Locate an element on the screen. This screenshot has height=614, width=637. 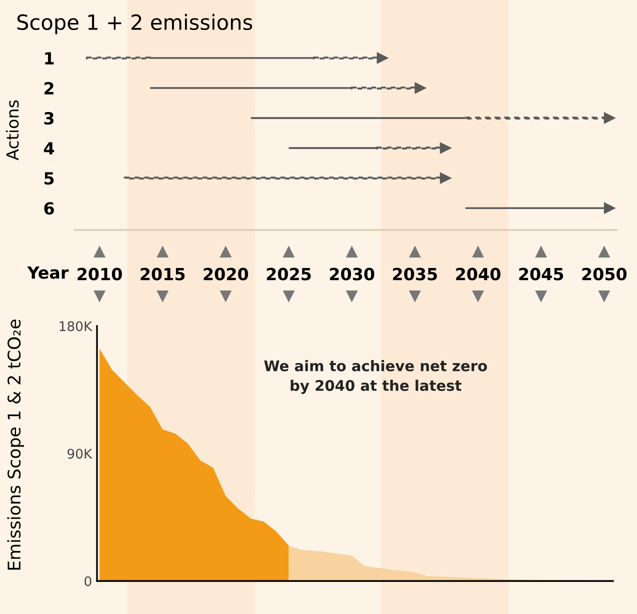
x-tick-label: 2040 is located at coordinates (478, 274).